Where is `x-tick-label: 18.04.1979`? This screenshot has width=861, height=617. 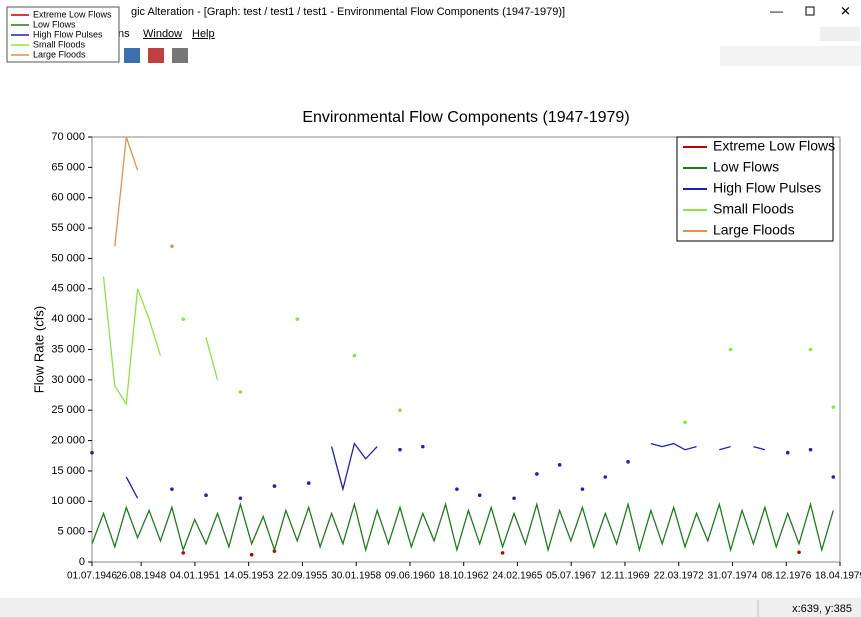
x-tick-label: 18.04.1979 is located at coordinates (838, 576).